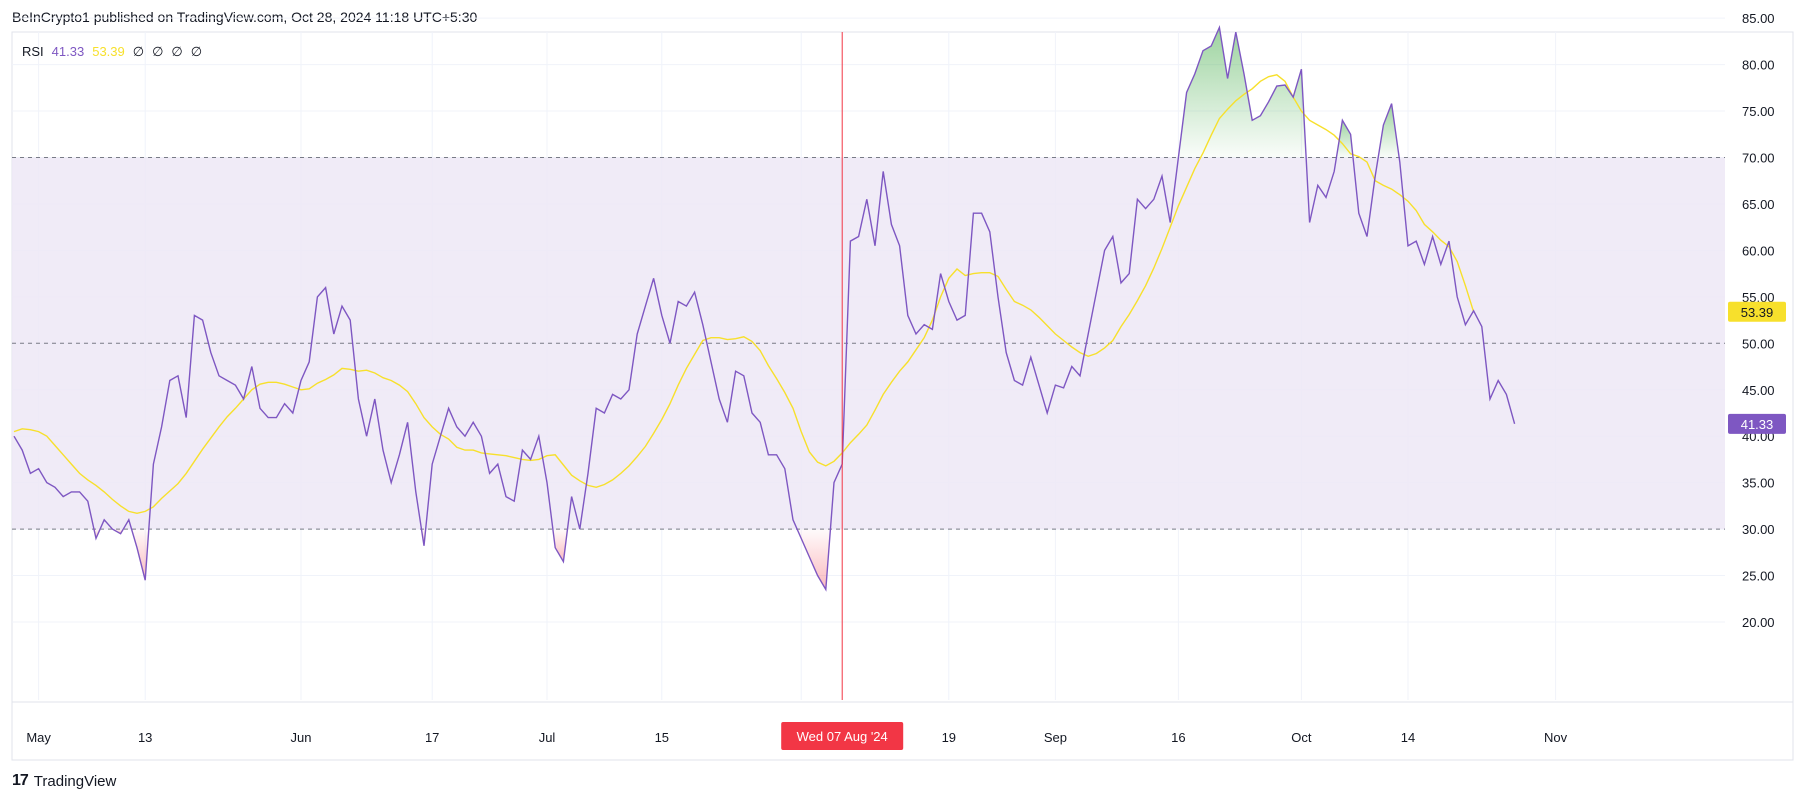  I want to click on legend-placeholder-1: ∅, so click(138, 51).